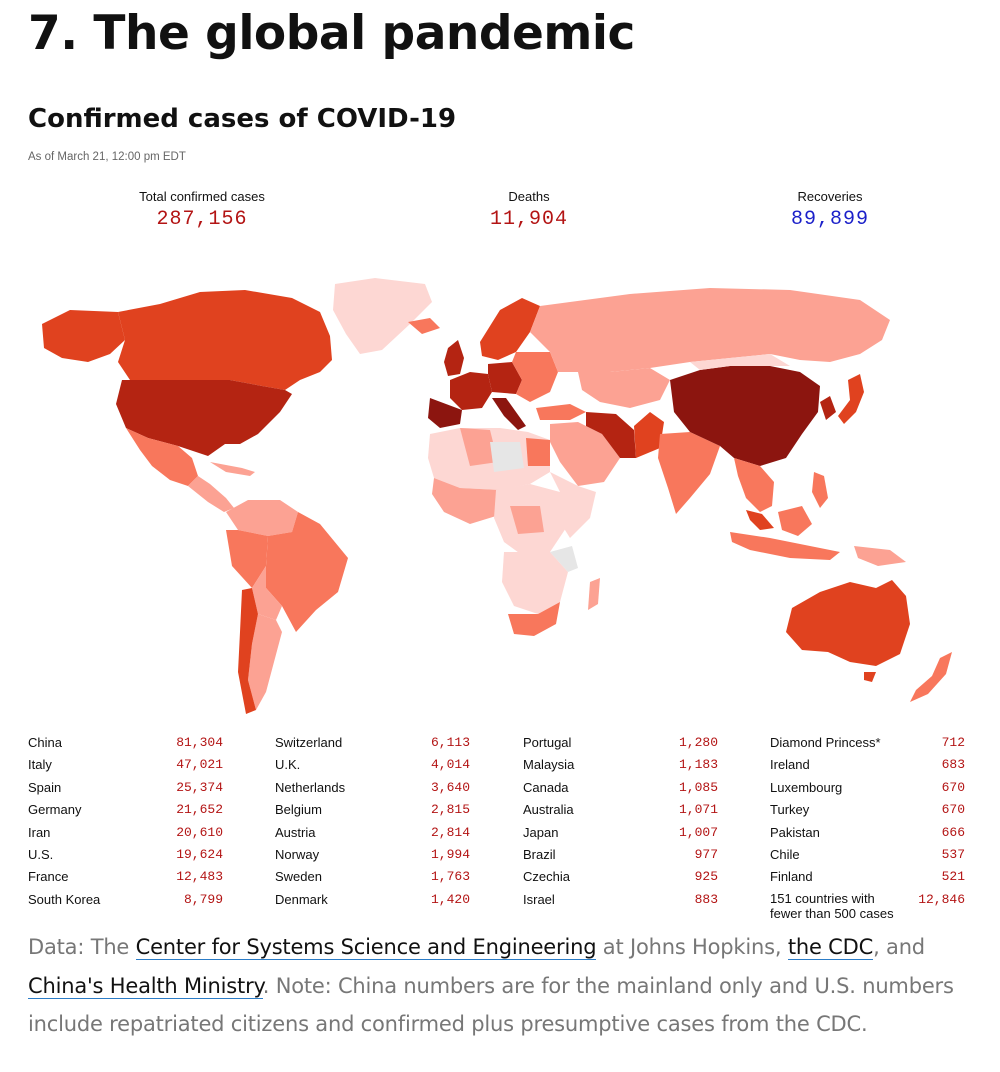 The height and width of the screenshot is (1072, 1000). I want to click on region-arabia, so click(585, 454).